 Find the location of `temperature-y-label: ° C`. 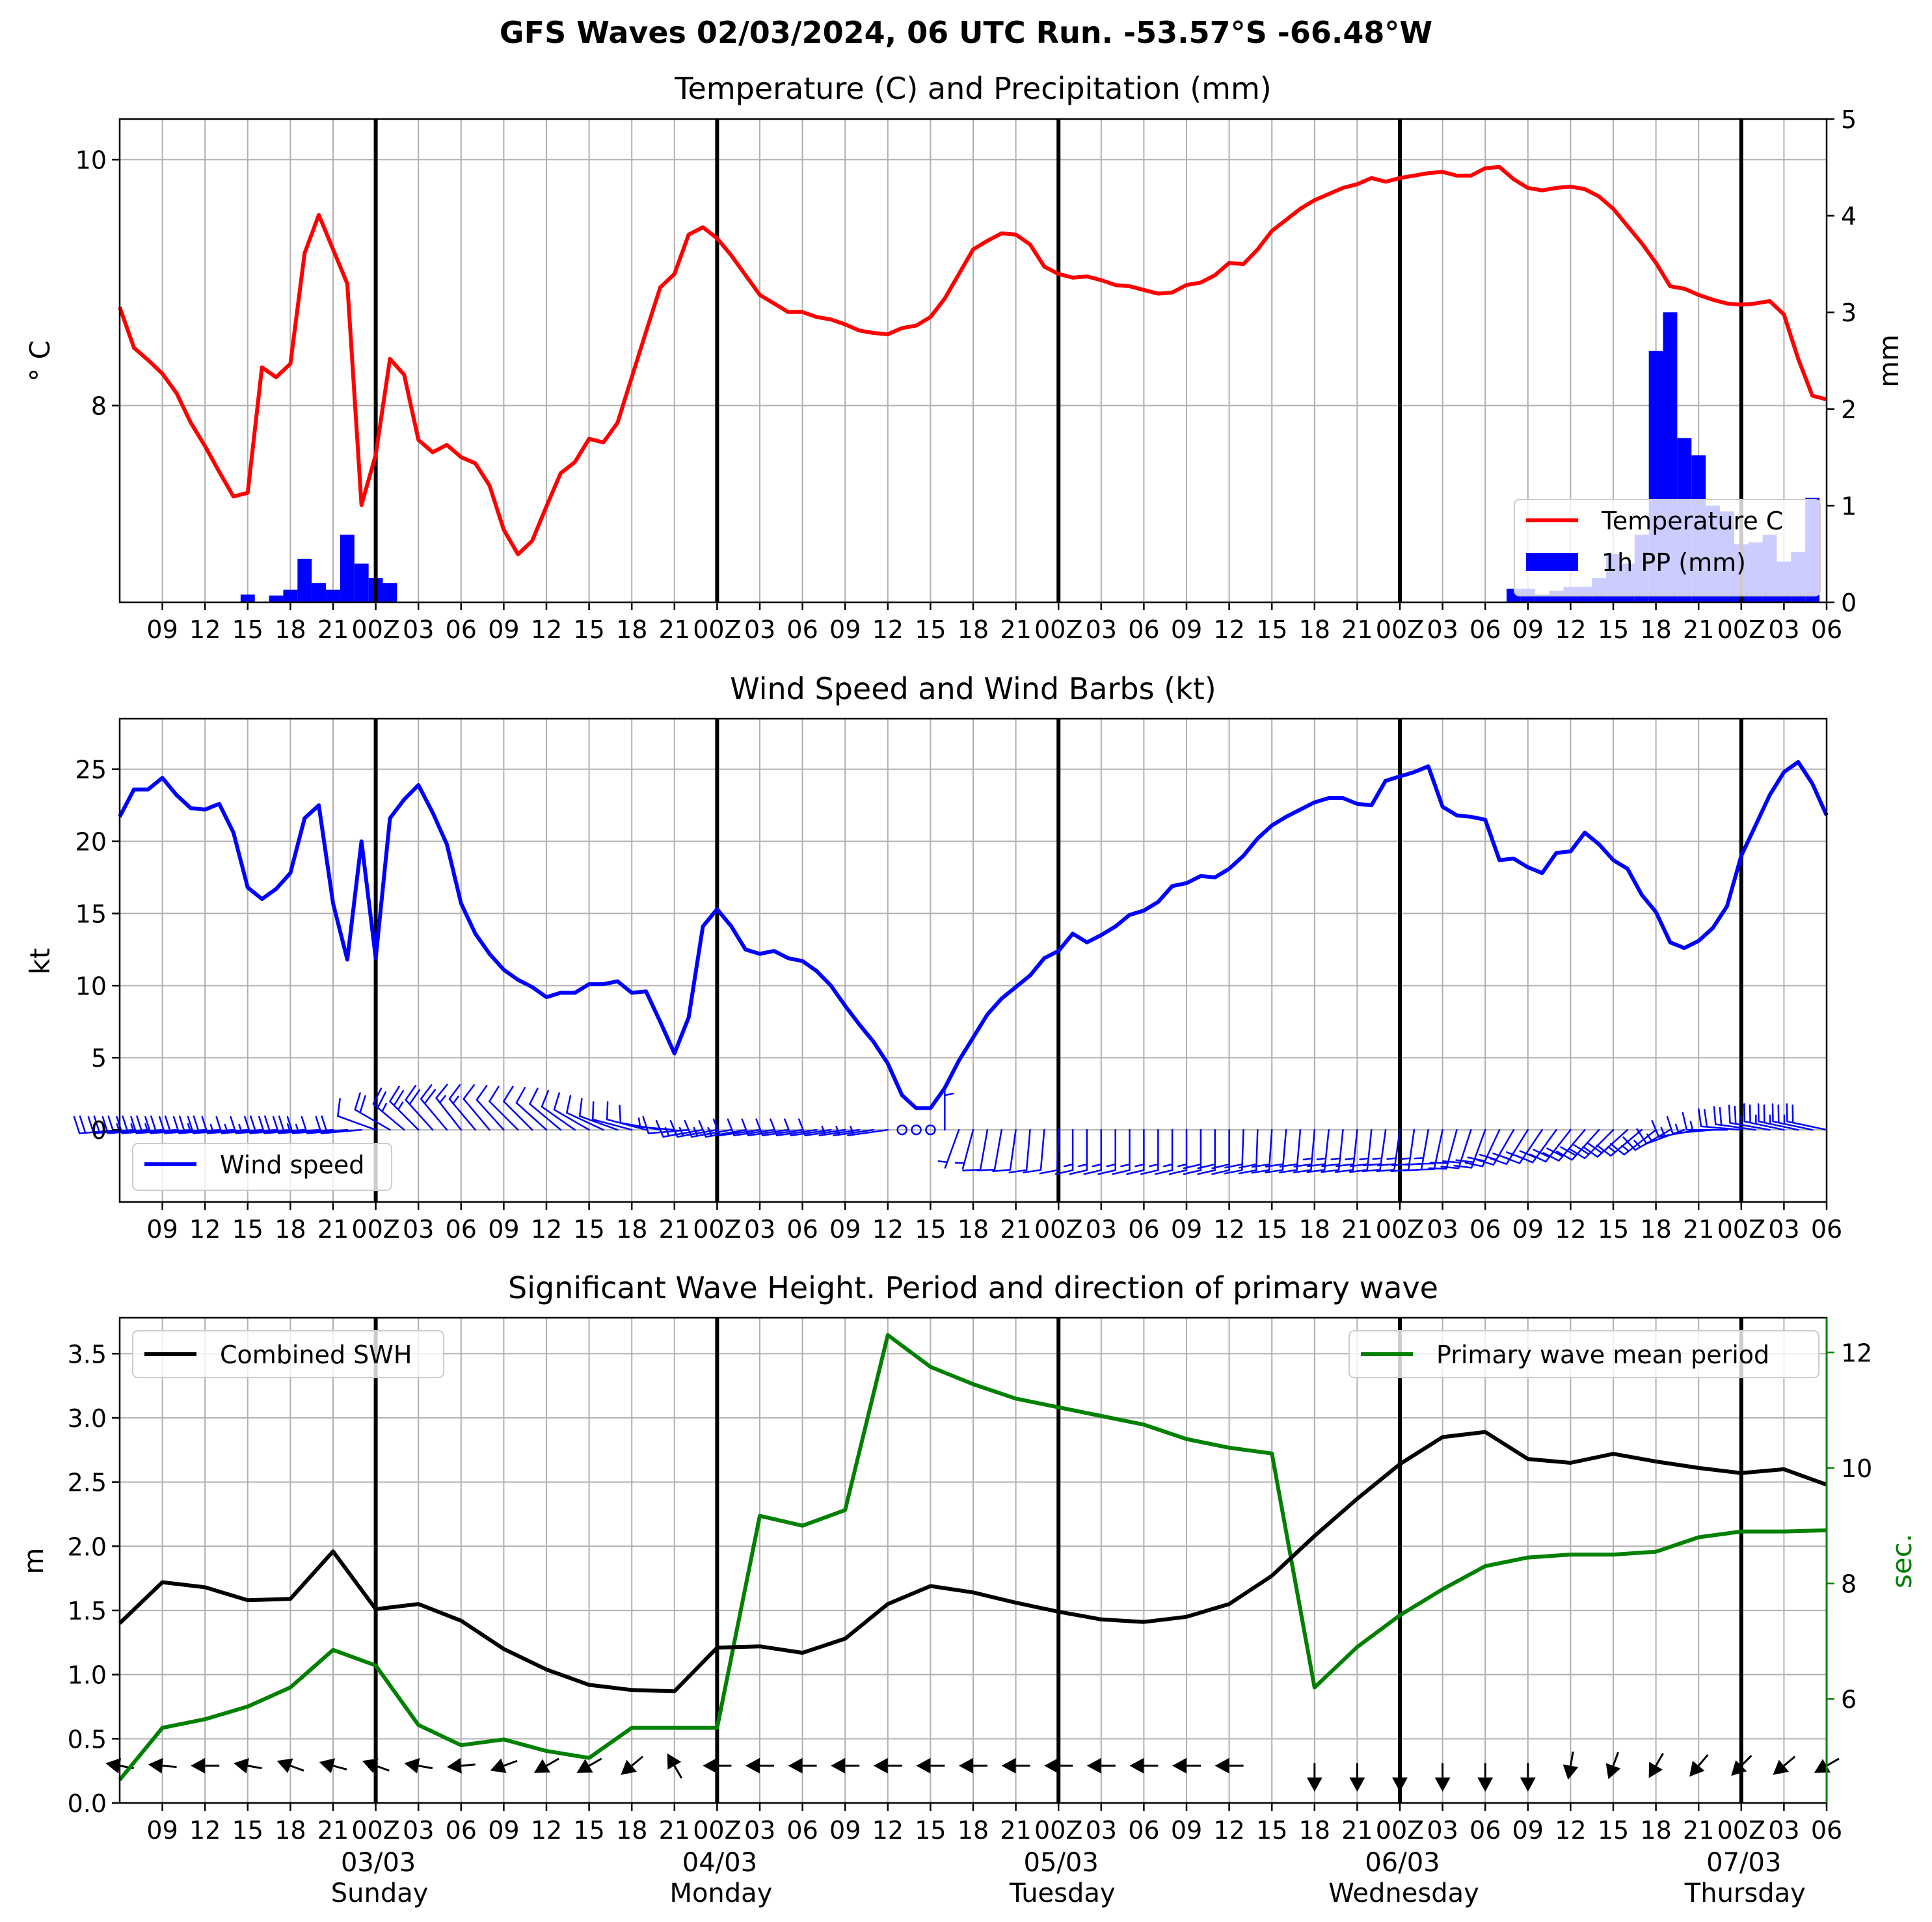

temperature-y-label: ° C is located at coordinates (40, 361).